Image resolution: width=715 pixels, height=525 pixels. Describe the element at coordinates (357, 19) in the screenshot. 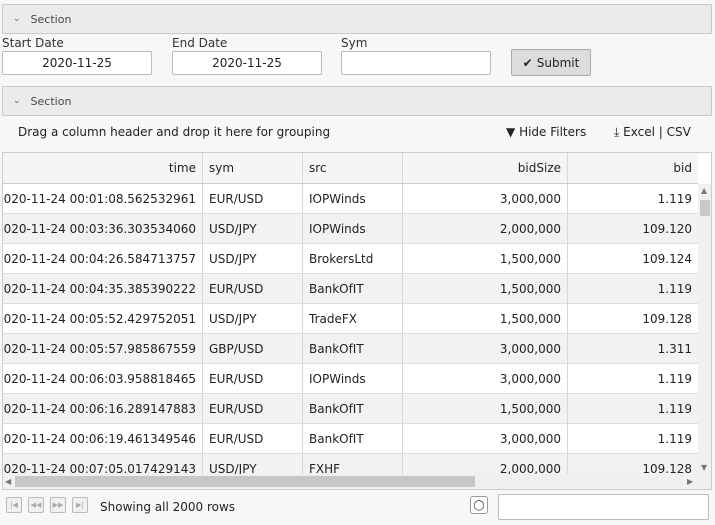

I see `section-header-1: ⌄ Section` at that location.